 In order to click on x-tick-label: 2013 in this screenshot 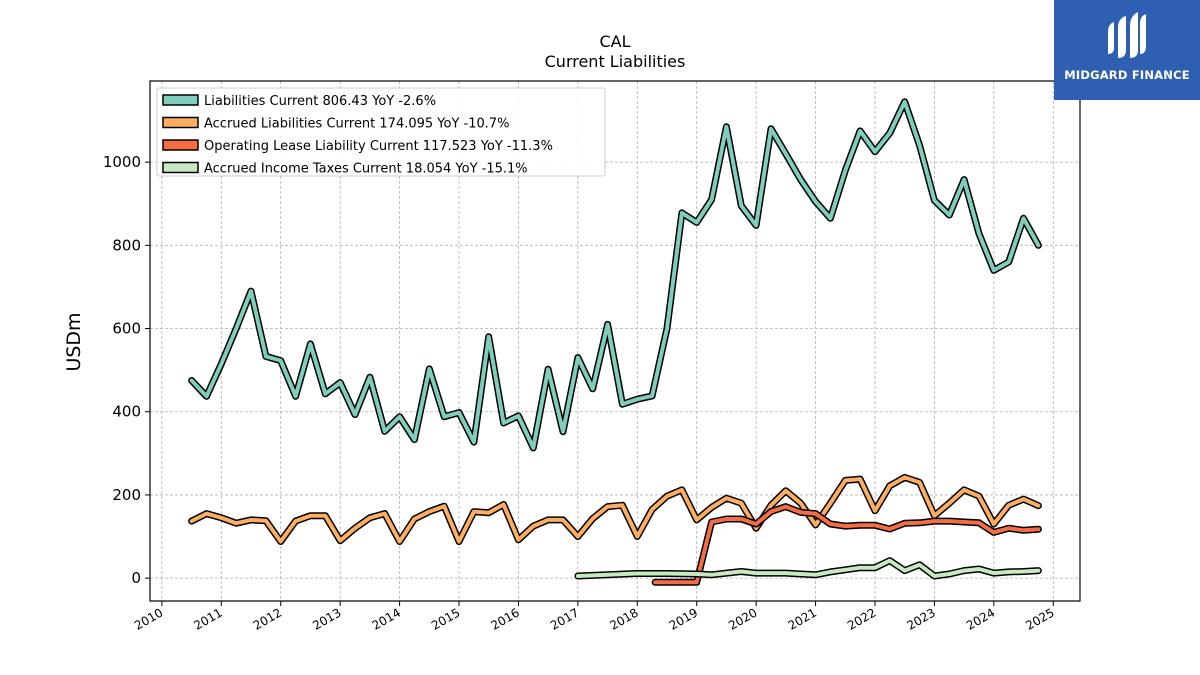, I will do `click(326, 618)`.